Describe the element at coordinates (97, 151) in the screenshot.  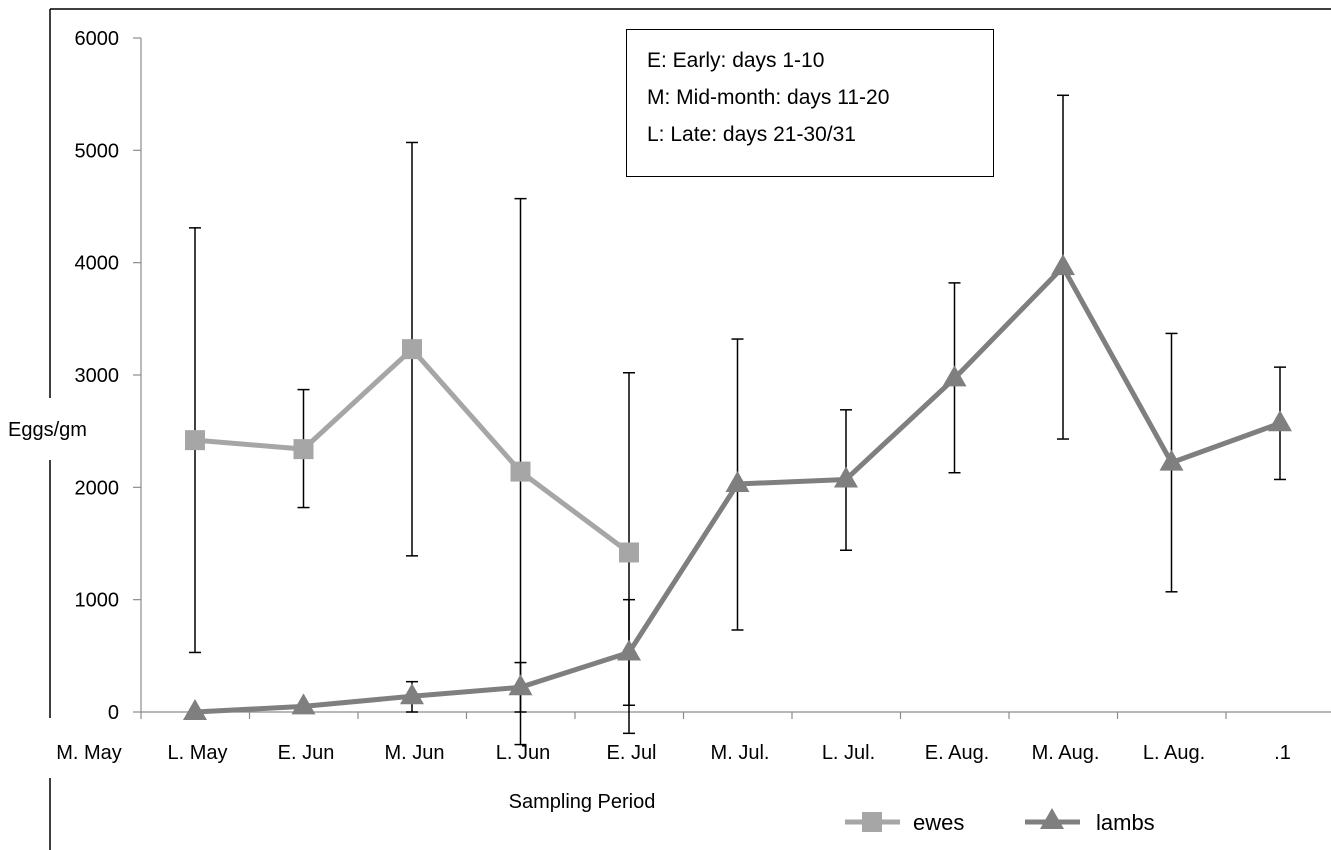
I see `y-tick-label: 5000` at that location.